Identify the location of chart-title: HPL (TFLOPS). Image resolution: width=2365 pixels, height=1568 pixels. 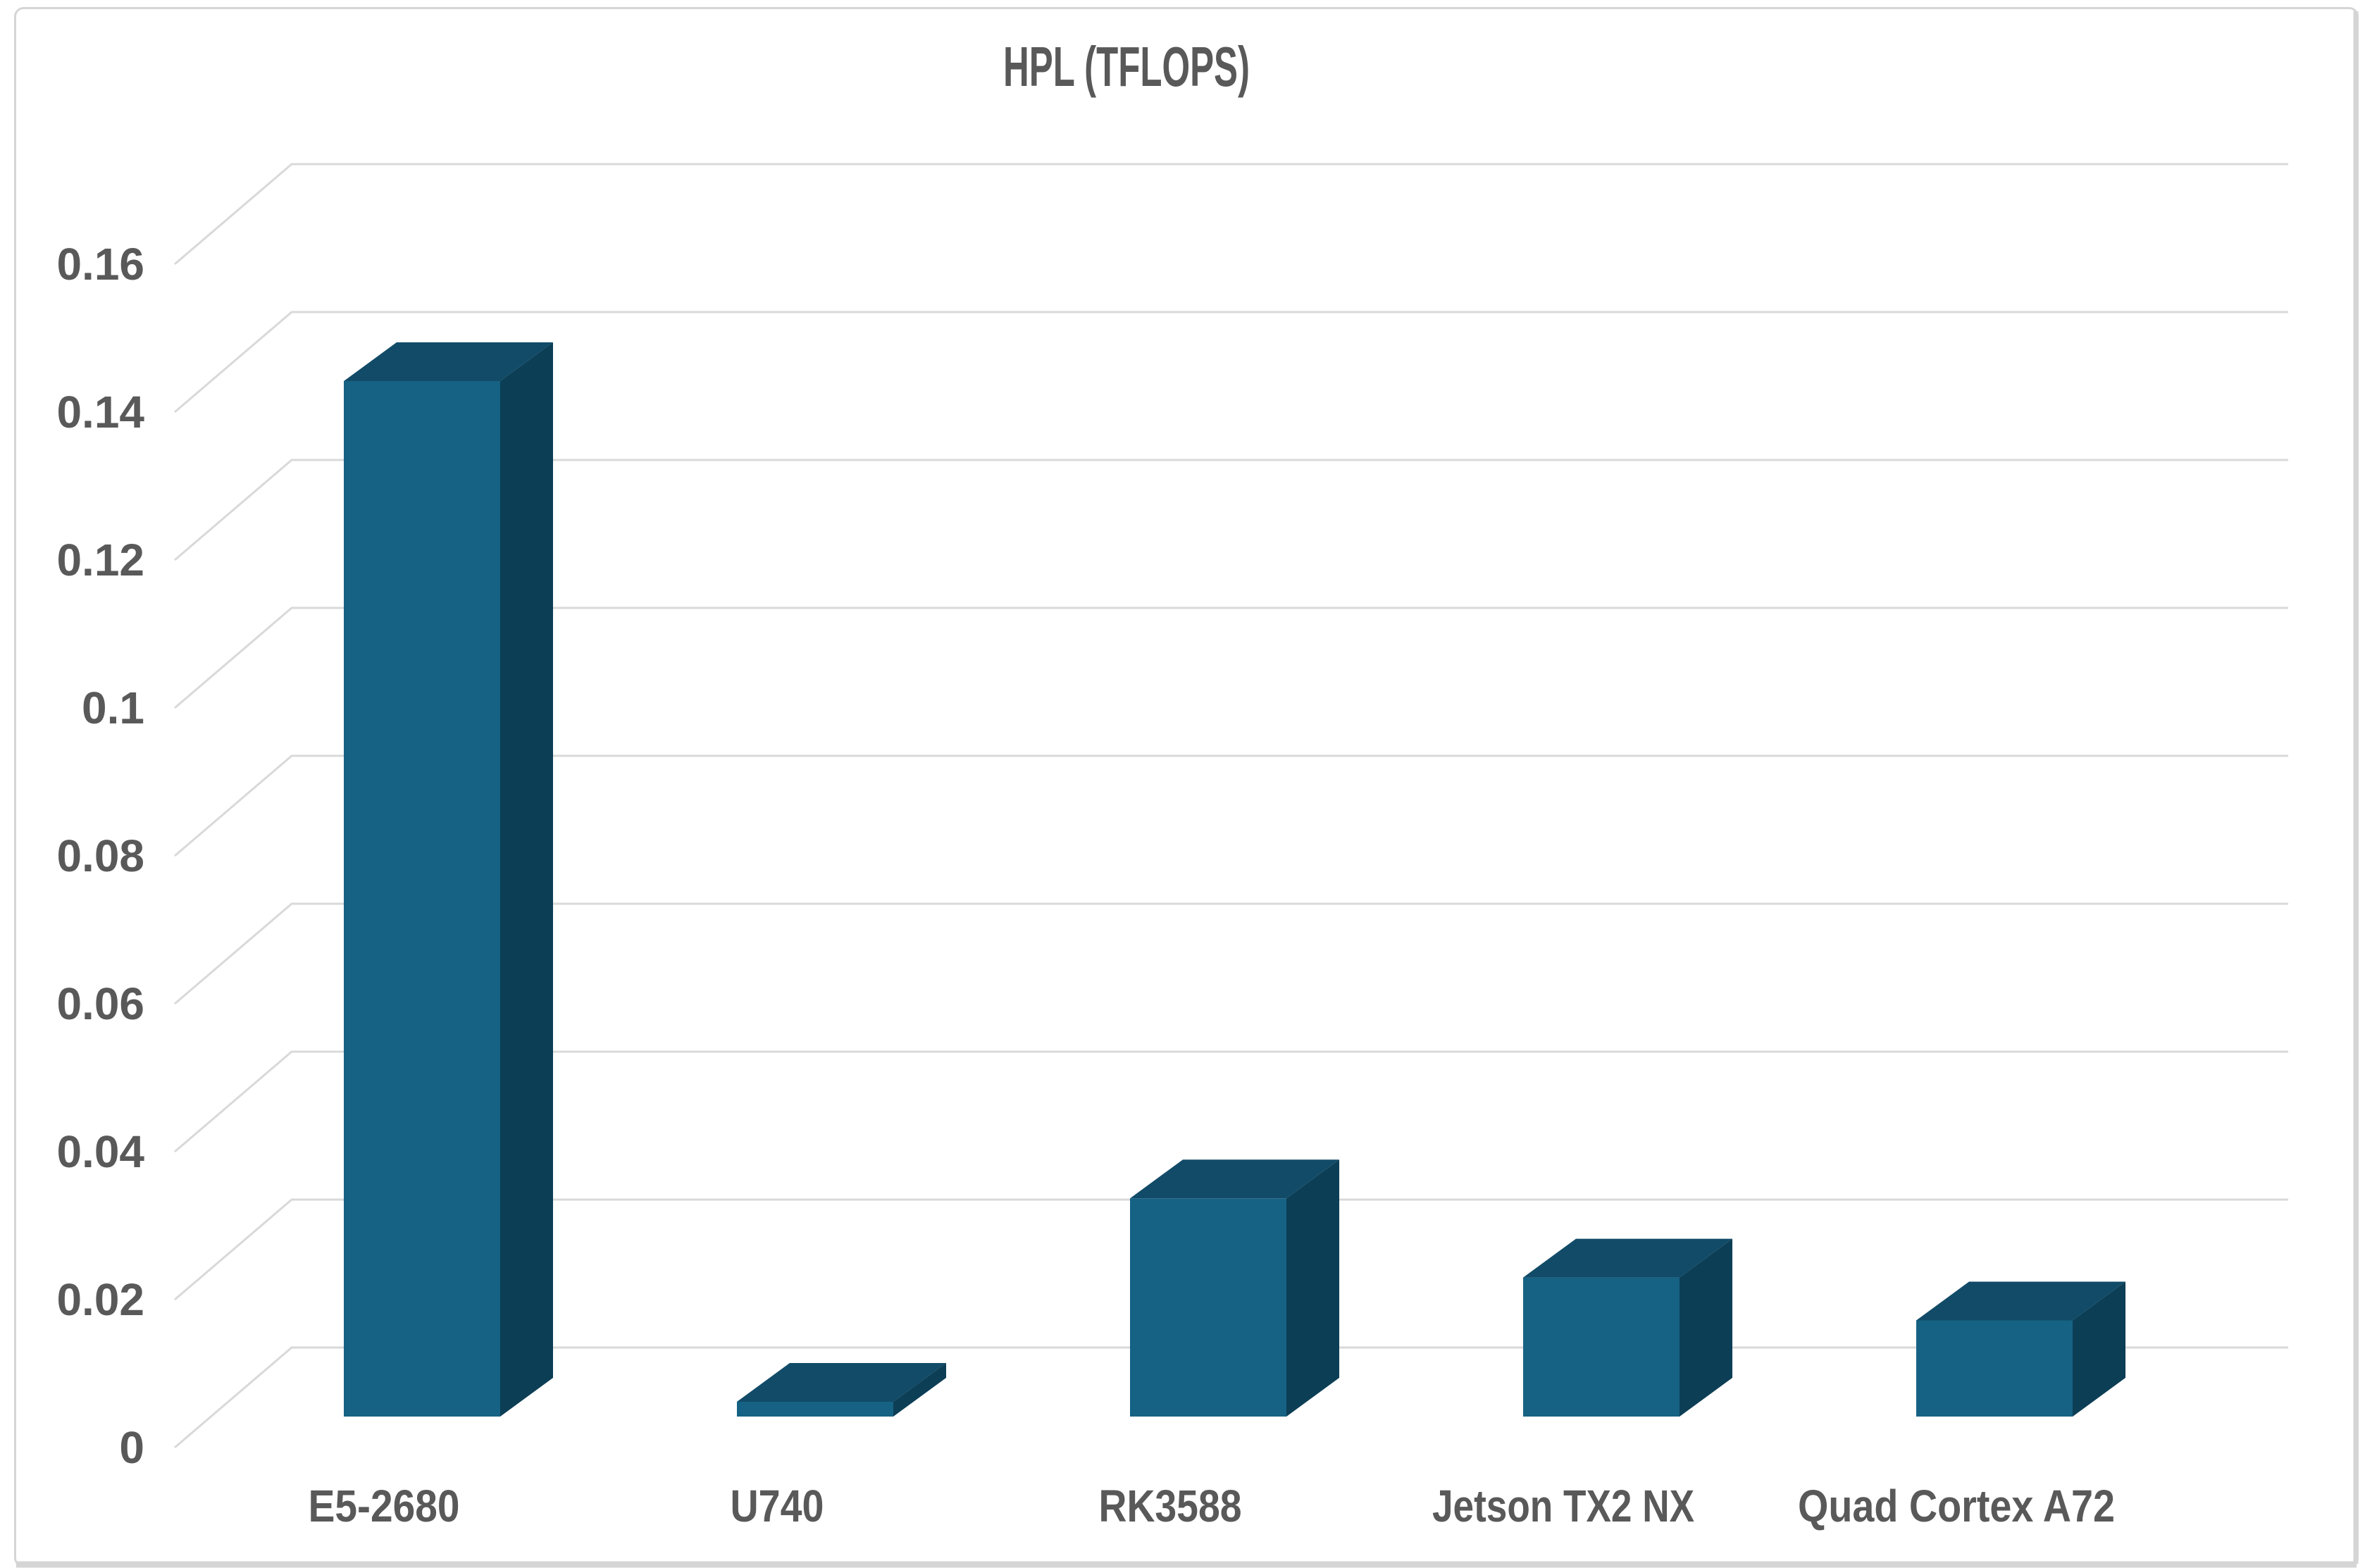
(1126, 66).